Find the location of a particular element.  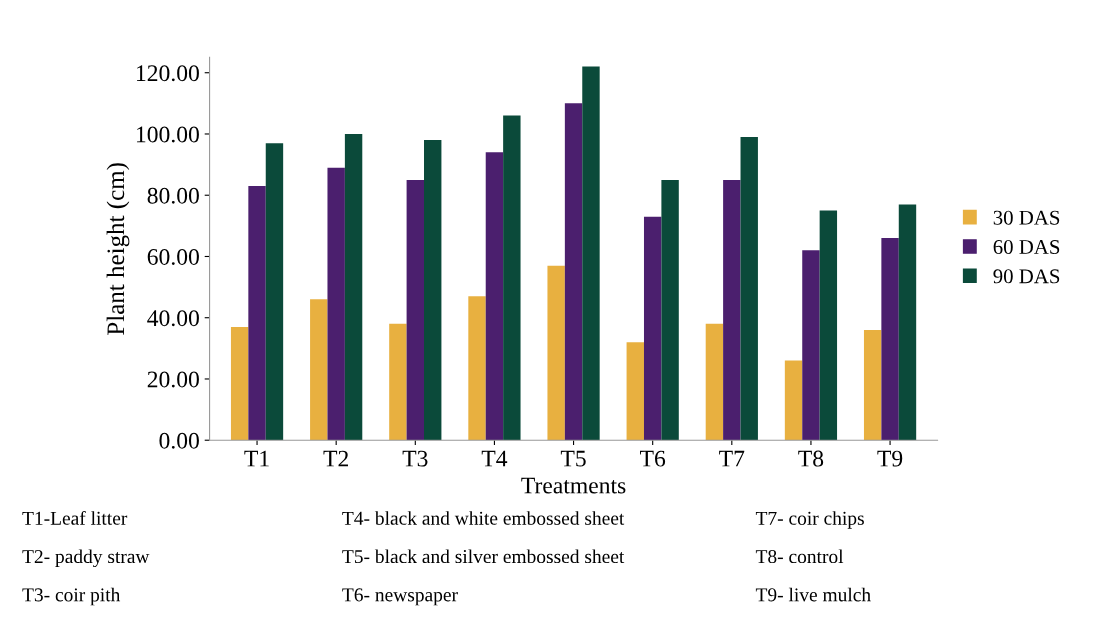

text: T8- control is located at coordinates (799, 556).